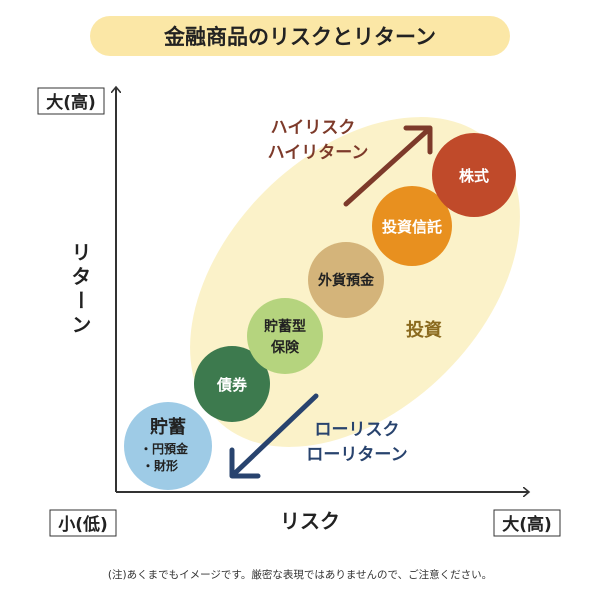  Describe the element at coordinates (313, 128) in the screenshot. I see `high-risk-line1: ハイリスク` at that location.